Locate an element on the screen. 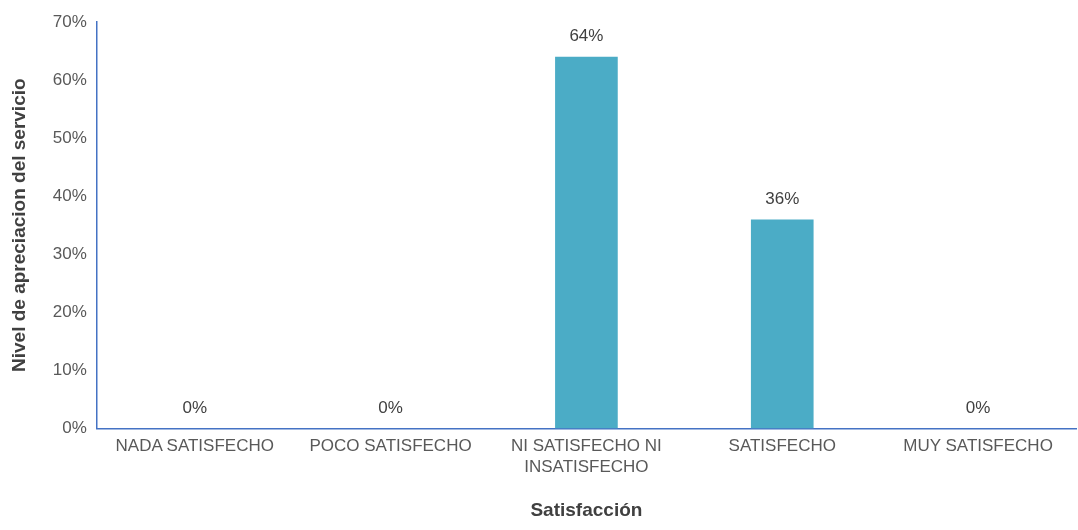 This screenshot has width=1078, height=530. data-label: 64% is located at coordinates (586, 36).